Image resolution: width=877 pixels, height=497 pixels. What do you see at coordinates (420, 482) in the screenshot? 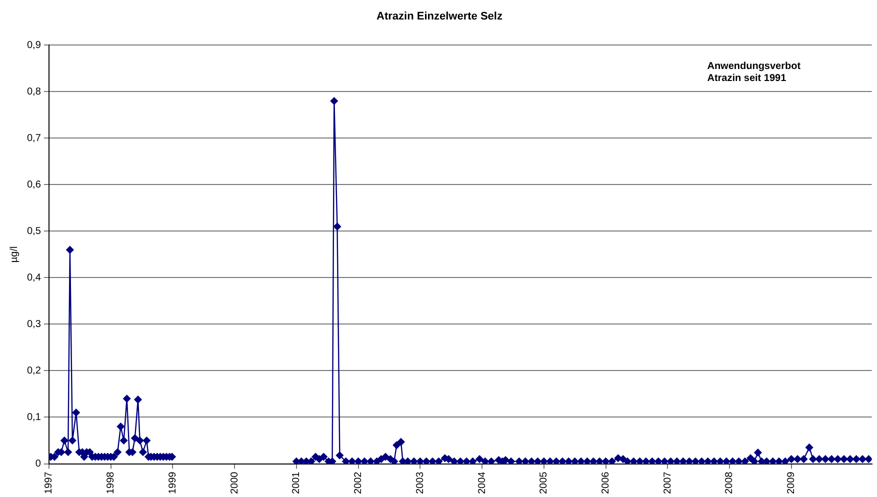
I see `x-tick-label: 2003` at bounding box center [420, 482].